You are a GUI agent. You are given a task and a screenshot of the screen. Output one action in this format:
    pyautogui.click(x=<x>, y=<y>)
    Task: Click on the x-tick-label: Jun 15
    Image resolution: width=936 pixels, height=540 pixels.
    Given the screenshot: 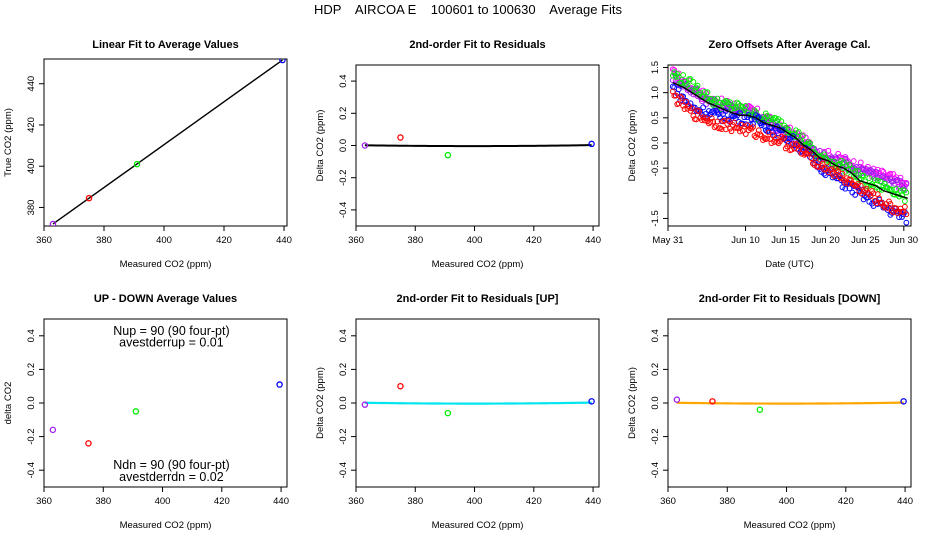 What is the action you would take?
    pyautogui.click(x=785, y=240)
    